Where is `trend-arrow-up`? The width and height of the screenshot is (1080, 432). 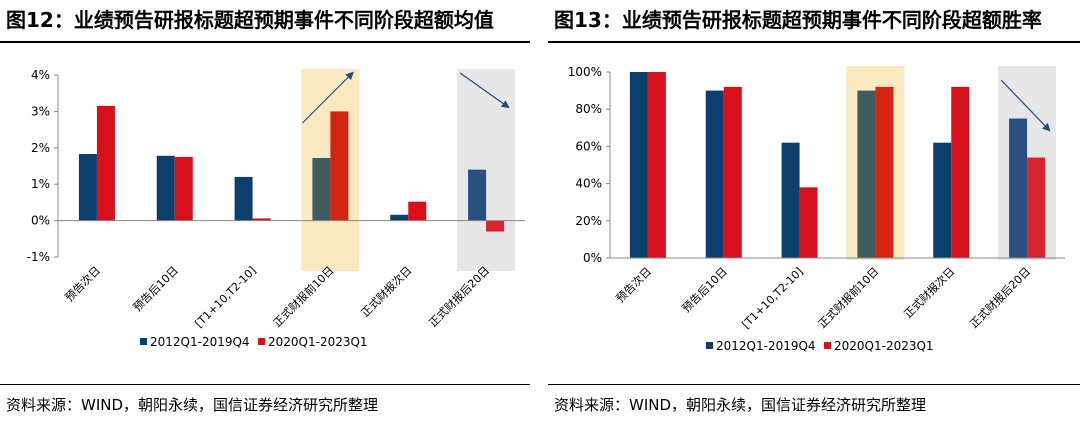
trend-arrow-up is located at coordinates (327, 97).